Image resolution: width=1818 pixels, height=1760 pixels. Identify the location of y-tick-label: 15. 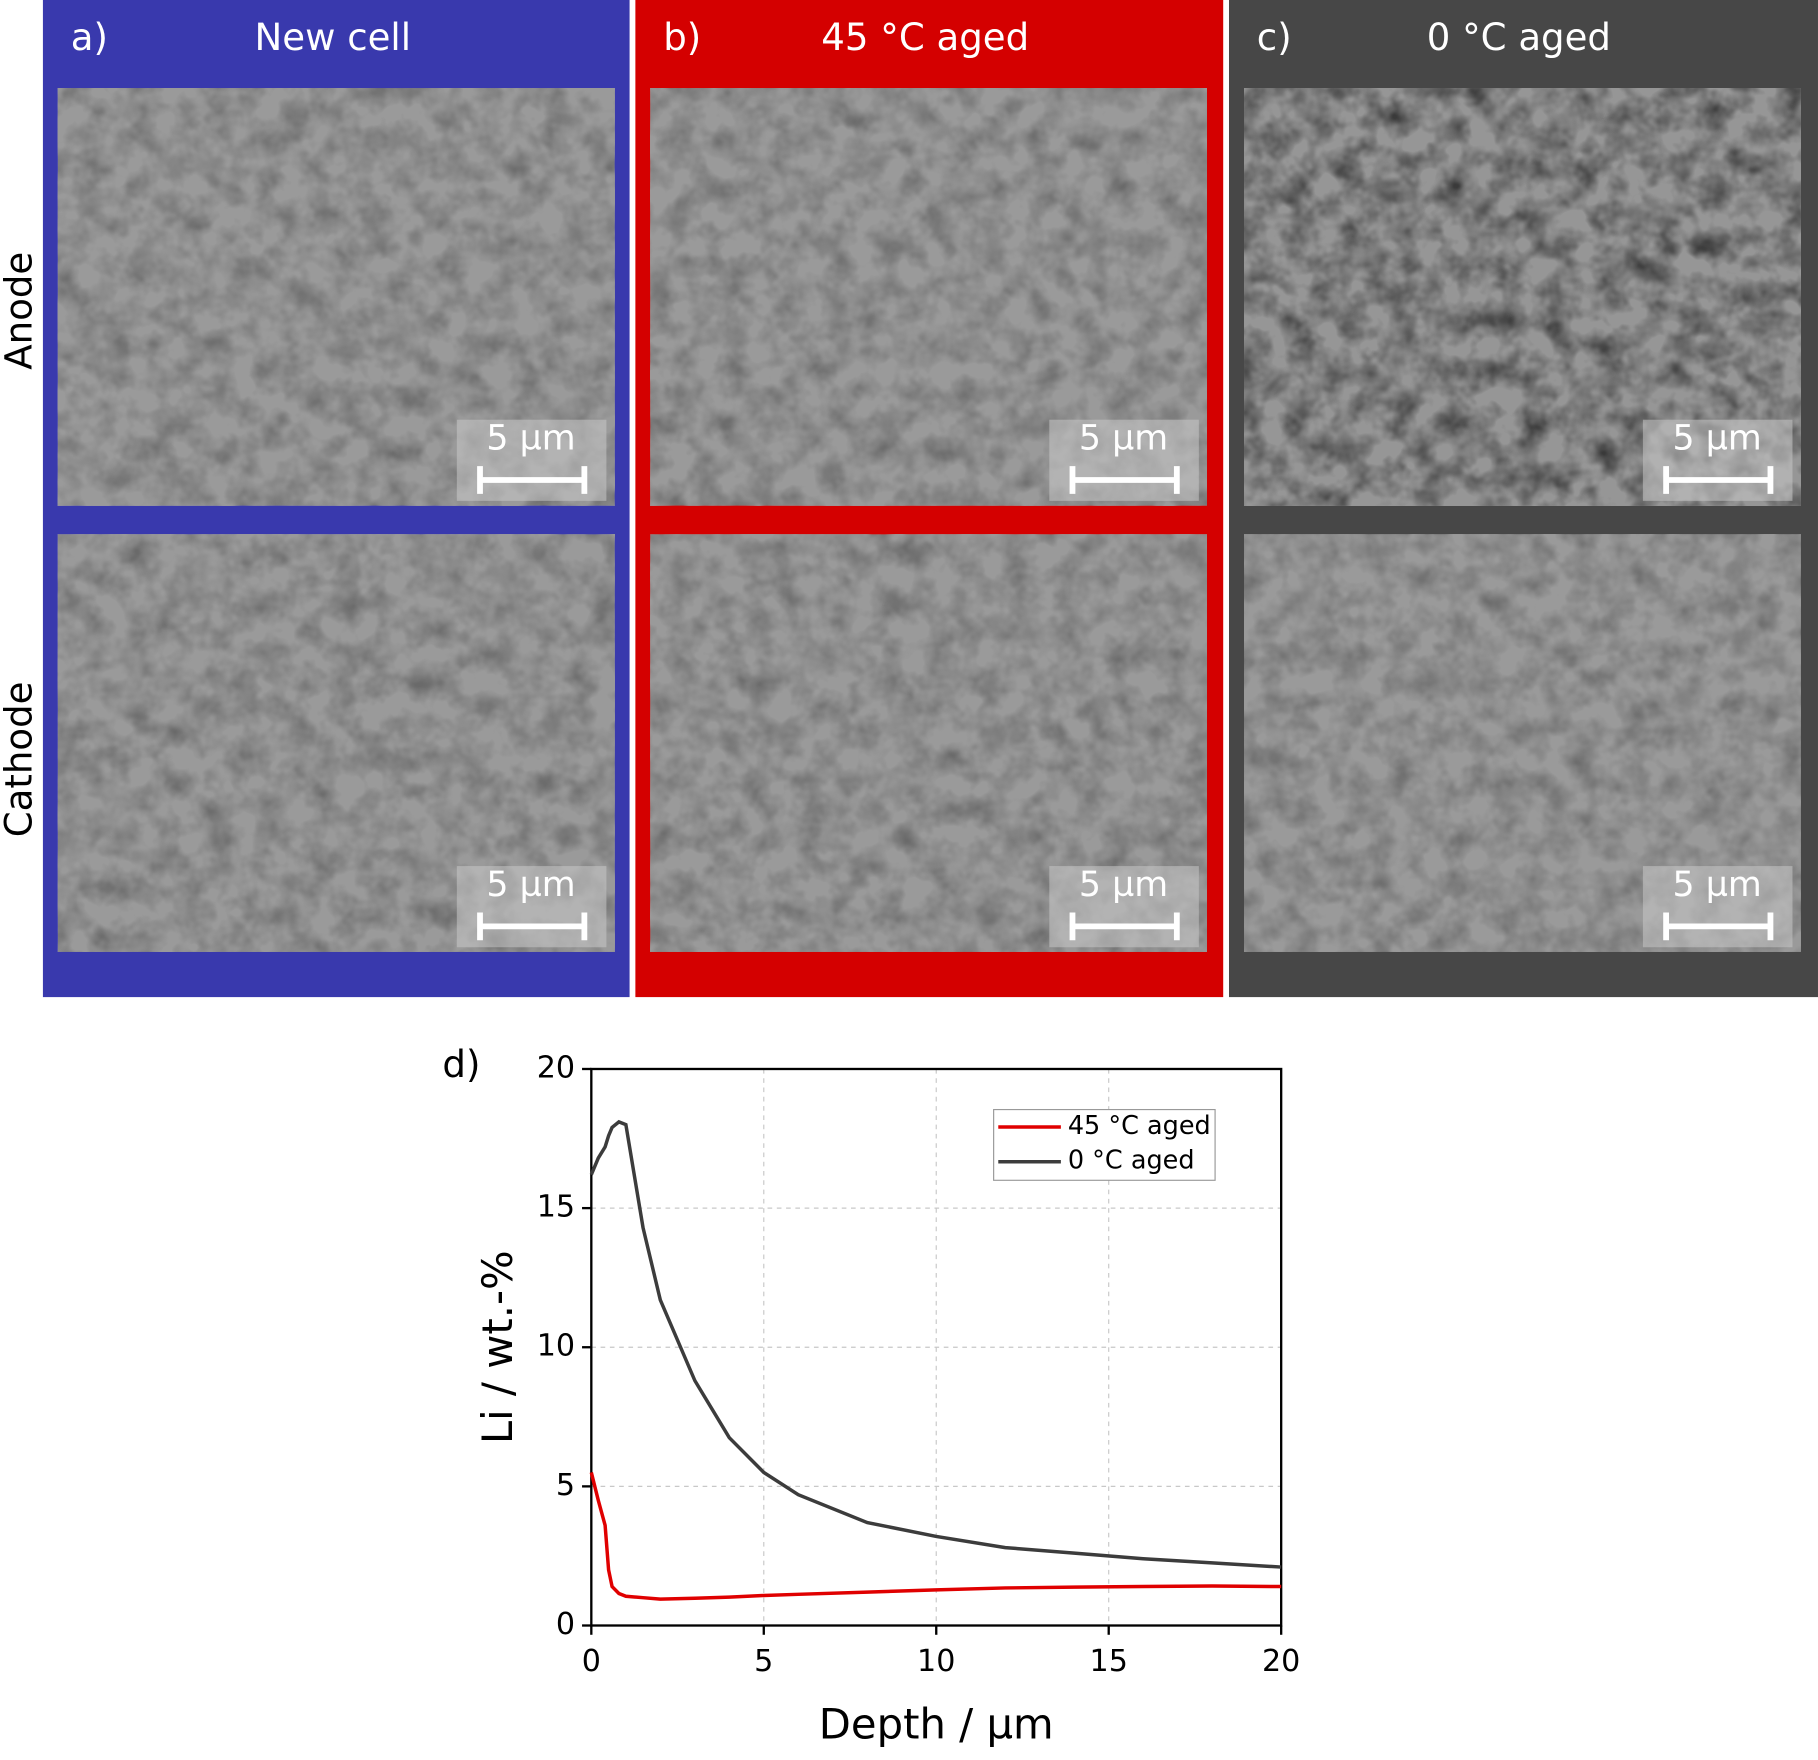
(556, 1207).